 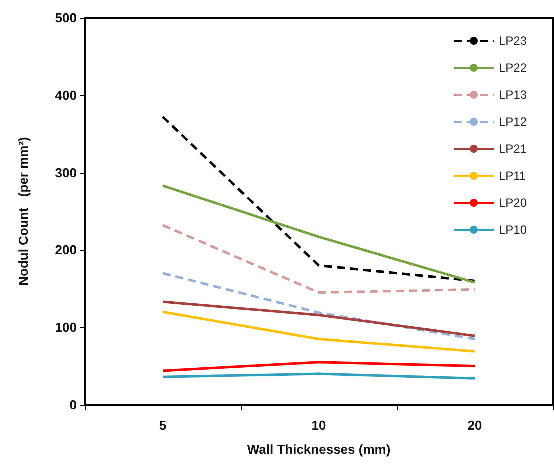 What do you see at coordinates (66, 250) in the screenshot?
I see `y-tick-label: 200` at bounding box center [66, 250].